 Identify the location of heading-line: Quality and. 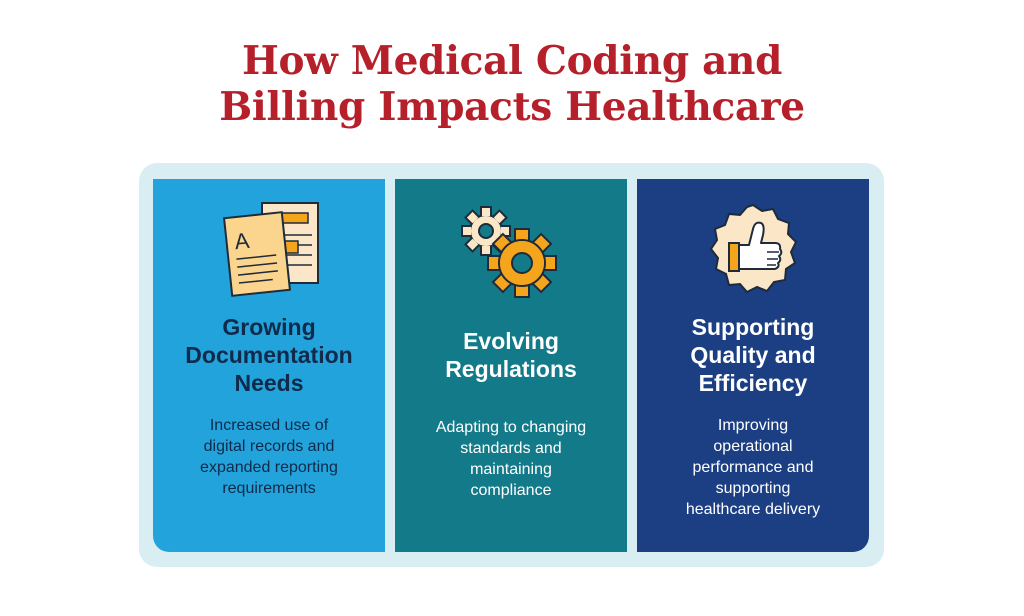
(753, 355).